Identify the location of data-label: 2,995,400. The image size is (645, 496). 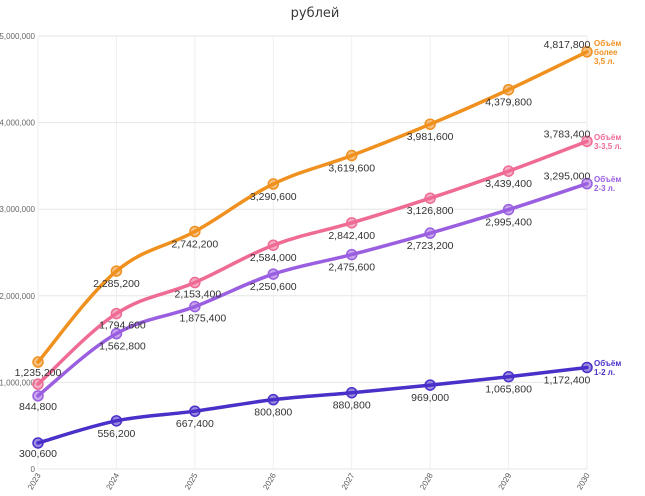
(508, 223).